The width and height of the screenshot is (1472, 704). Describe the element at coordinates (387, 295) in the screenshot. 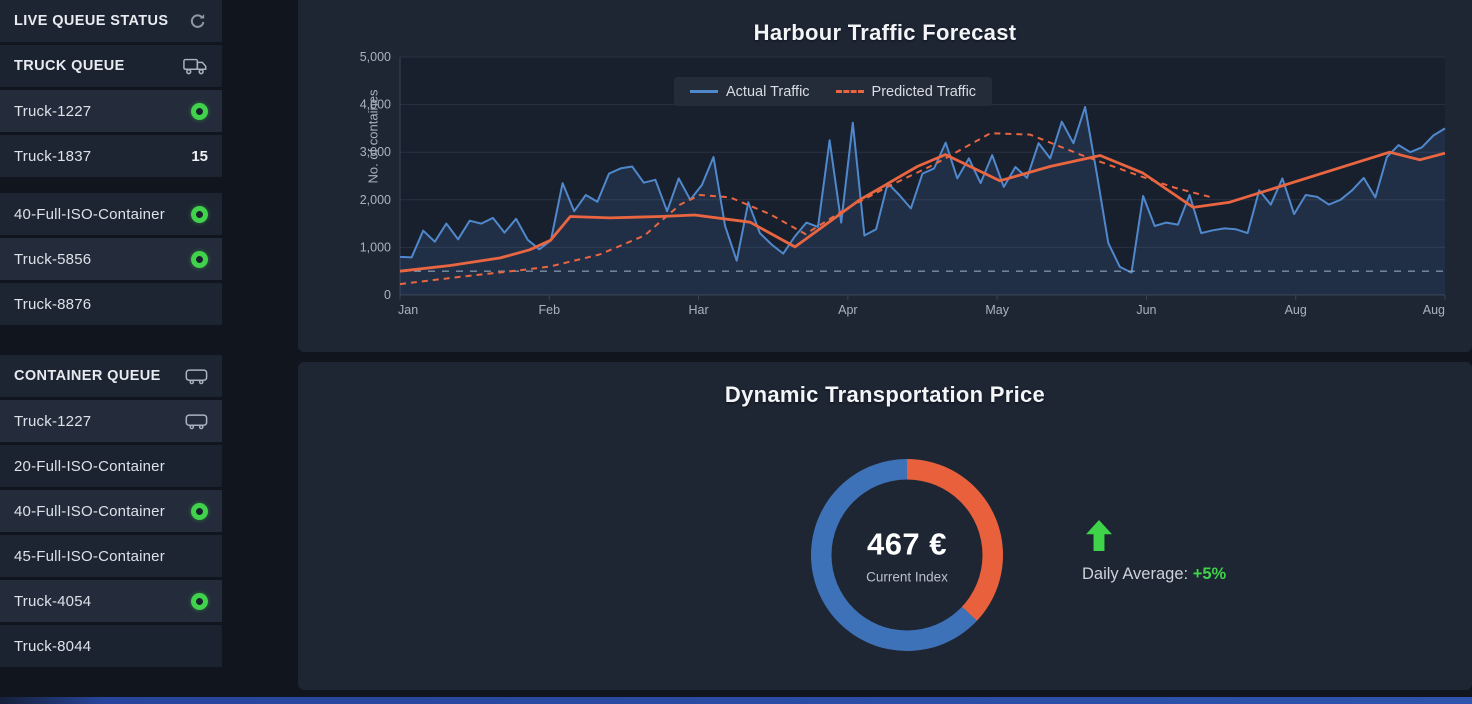

I see `svg-text: 0` at that location.